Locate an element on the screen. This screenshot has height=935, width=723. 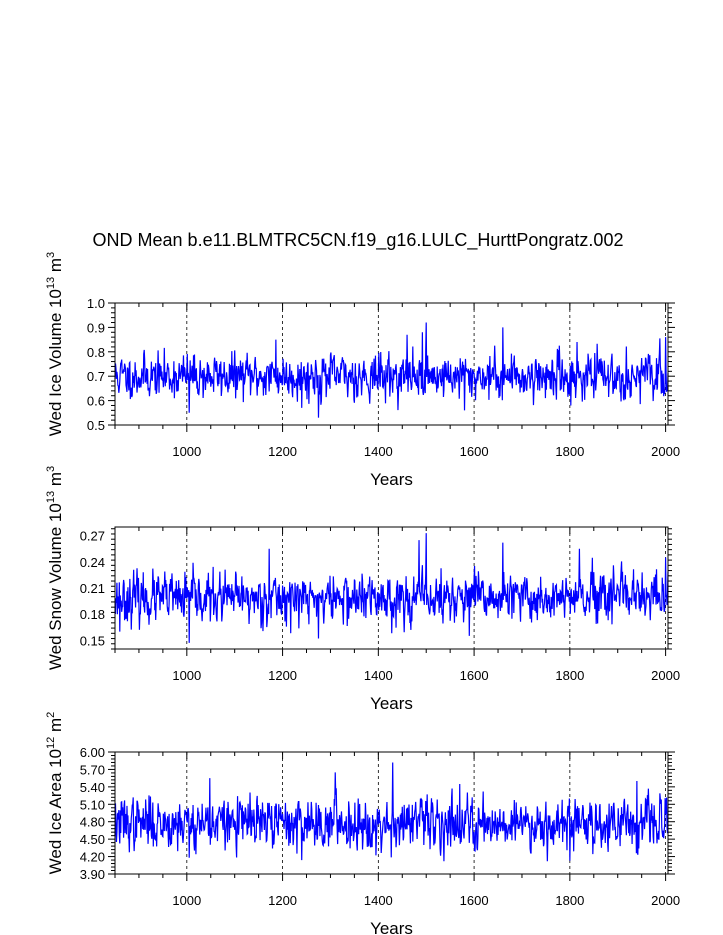
y-tick-label: 1.0 is located at coordinates (96, 303).